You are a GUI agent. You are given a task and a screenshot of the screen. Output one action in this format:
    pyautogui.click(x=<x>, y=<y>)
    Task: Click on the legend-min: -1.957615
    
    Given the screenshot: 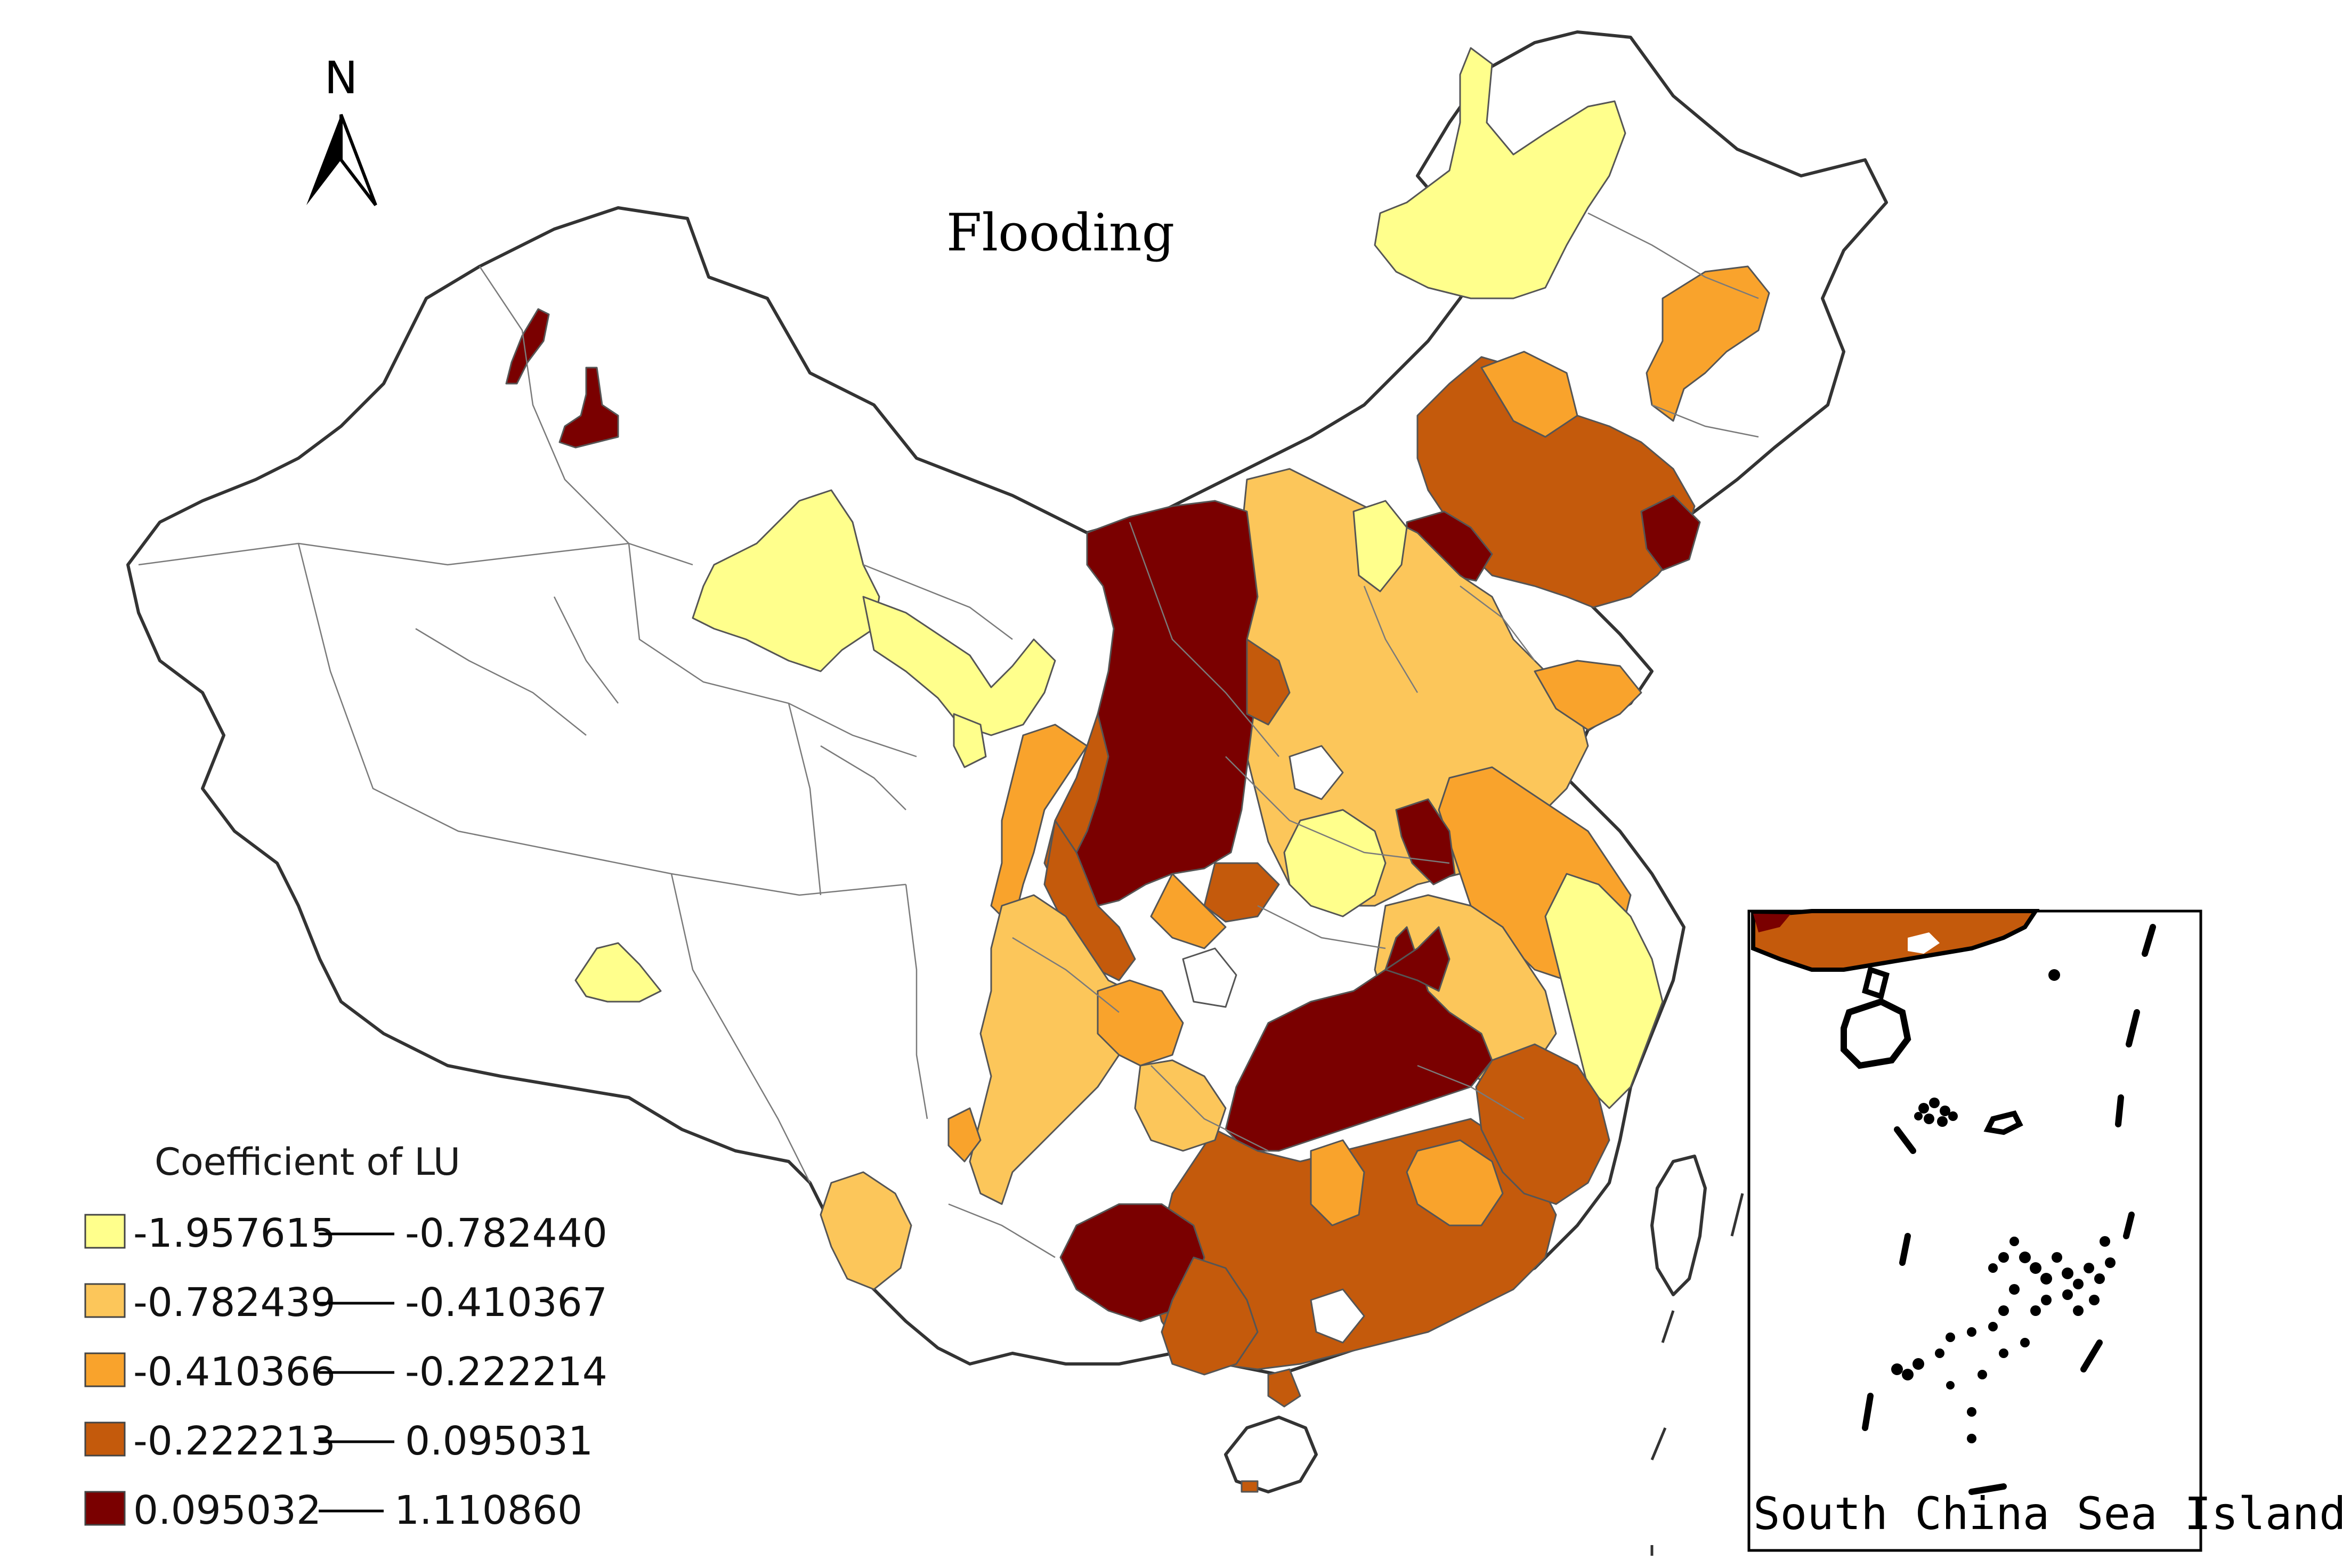 What is the action you would take?
    pyautogui.click(x=234, y=1233)
    